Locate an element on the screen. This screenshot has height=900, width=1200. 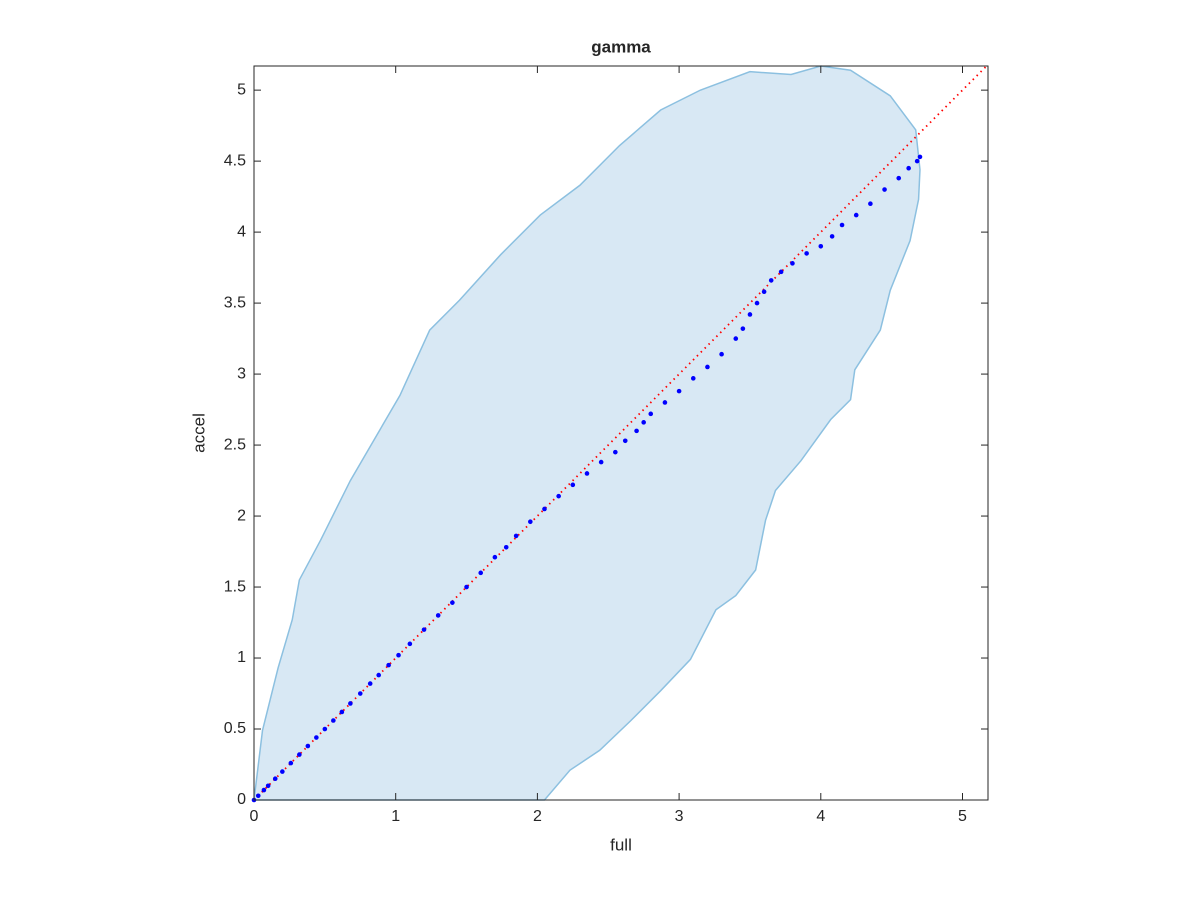
x-tick-label: 0 is located at coordinates (254, 816).